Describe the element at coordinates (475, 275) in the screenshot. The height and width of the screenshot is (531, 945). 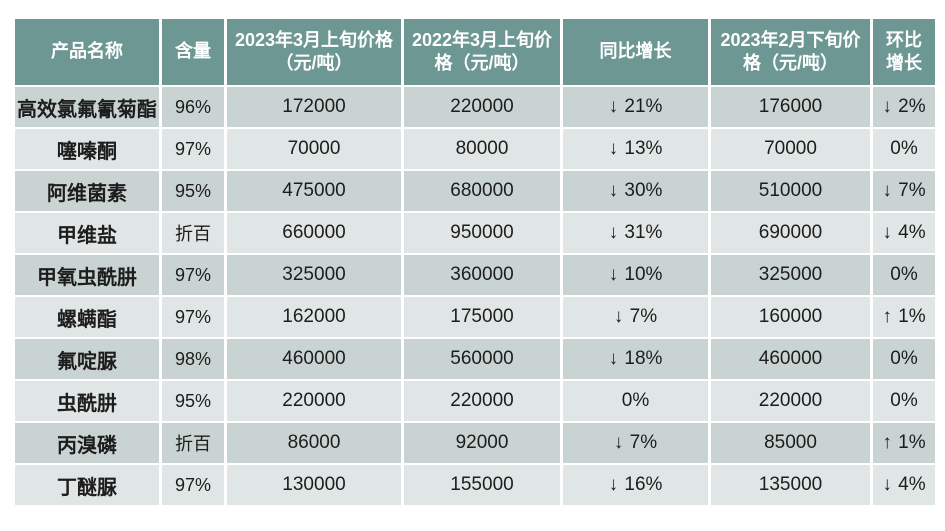
I see `table-row: 甲氧虫酰肼 97% 325000 360000 ↓ 10% 325000 0%` at that location.